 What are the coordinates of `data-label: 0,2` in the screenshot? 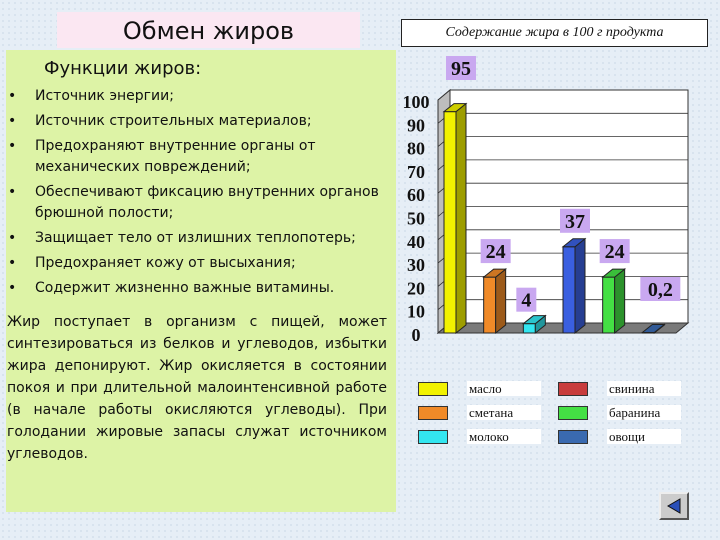 It's located at (660, 289).